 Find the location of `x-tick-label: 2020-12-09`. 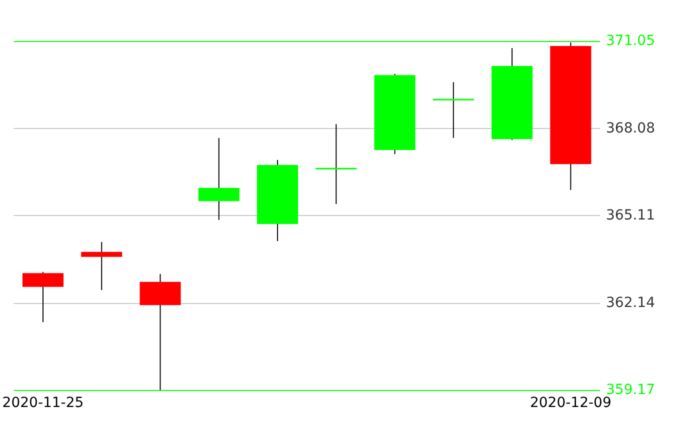

x-tick-label: 2020-12-09 is located at coordinates (571, 403).